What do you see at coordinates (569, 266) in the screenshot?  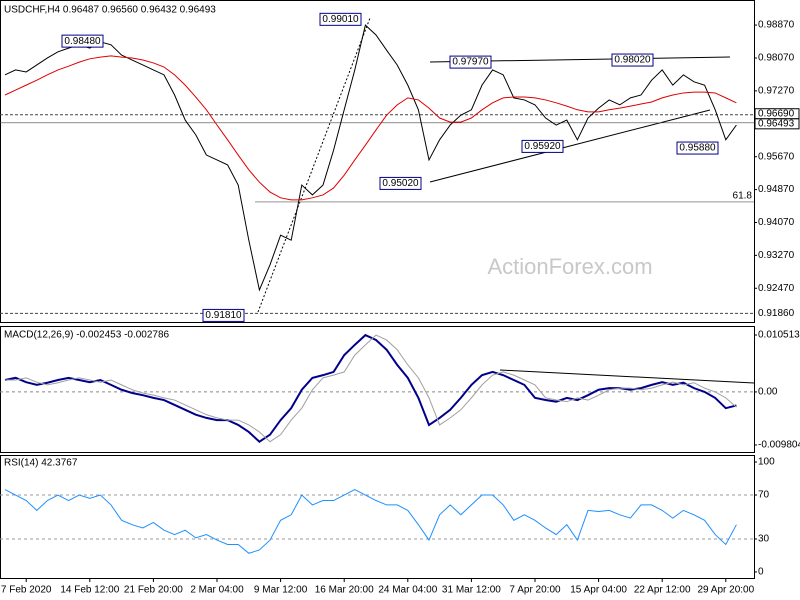 I see `watermark: ActionForex.com` at bounding box center [569, 266].